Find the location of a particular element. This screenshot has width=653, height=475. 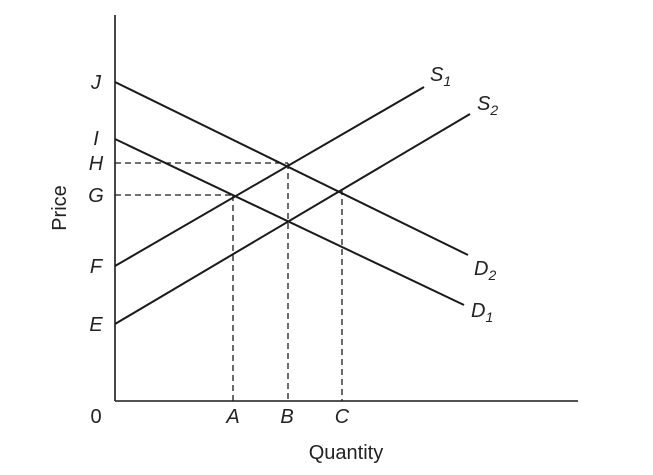

curve-label-d2: D2 is located at coordinates (485, 270).